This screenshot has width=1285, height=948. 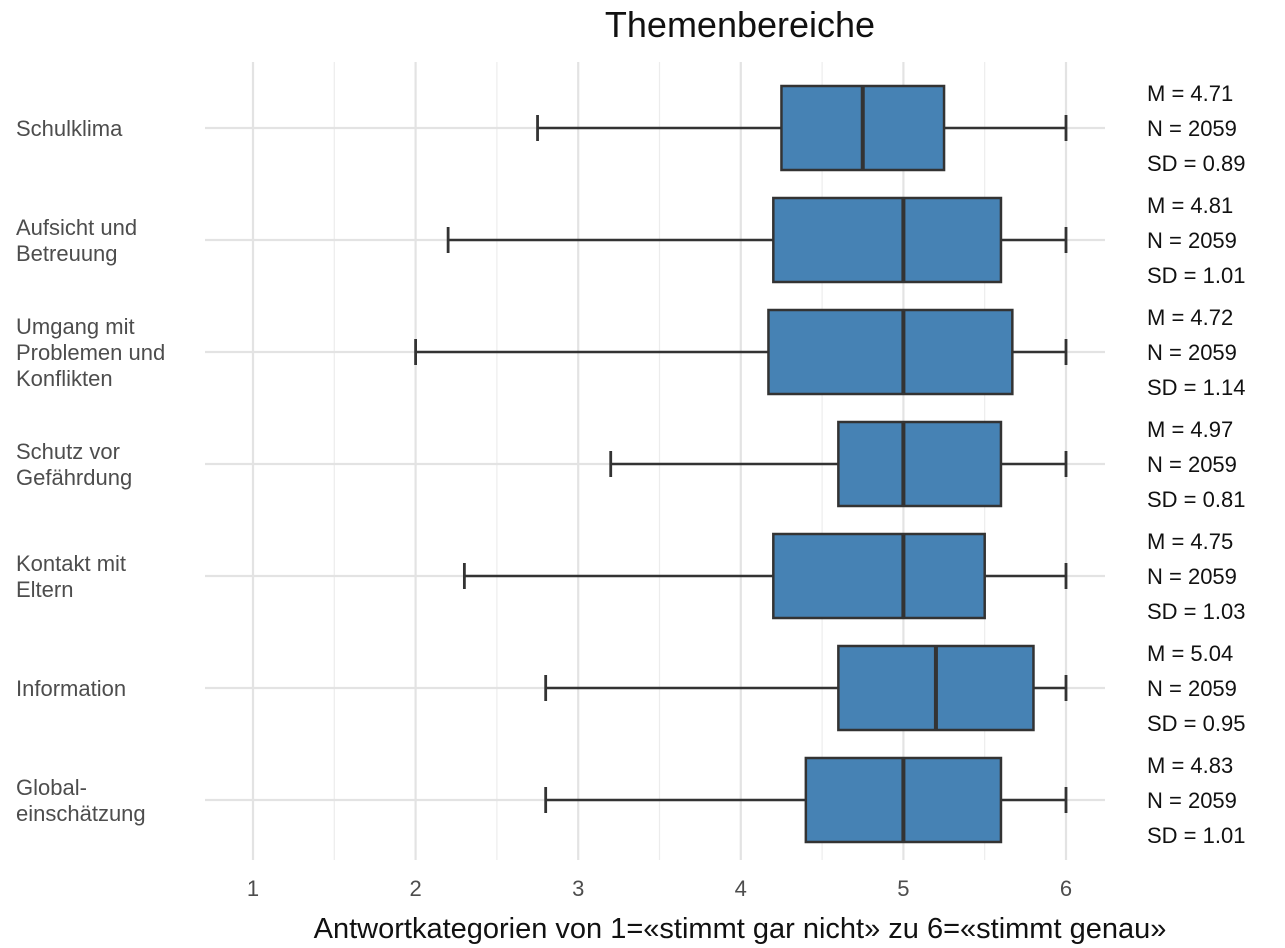 I want to click on stat-mean: M = 4.71, so click(x=1190, y=93).